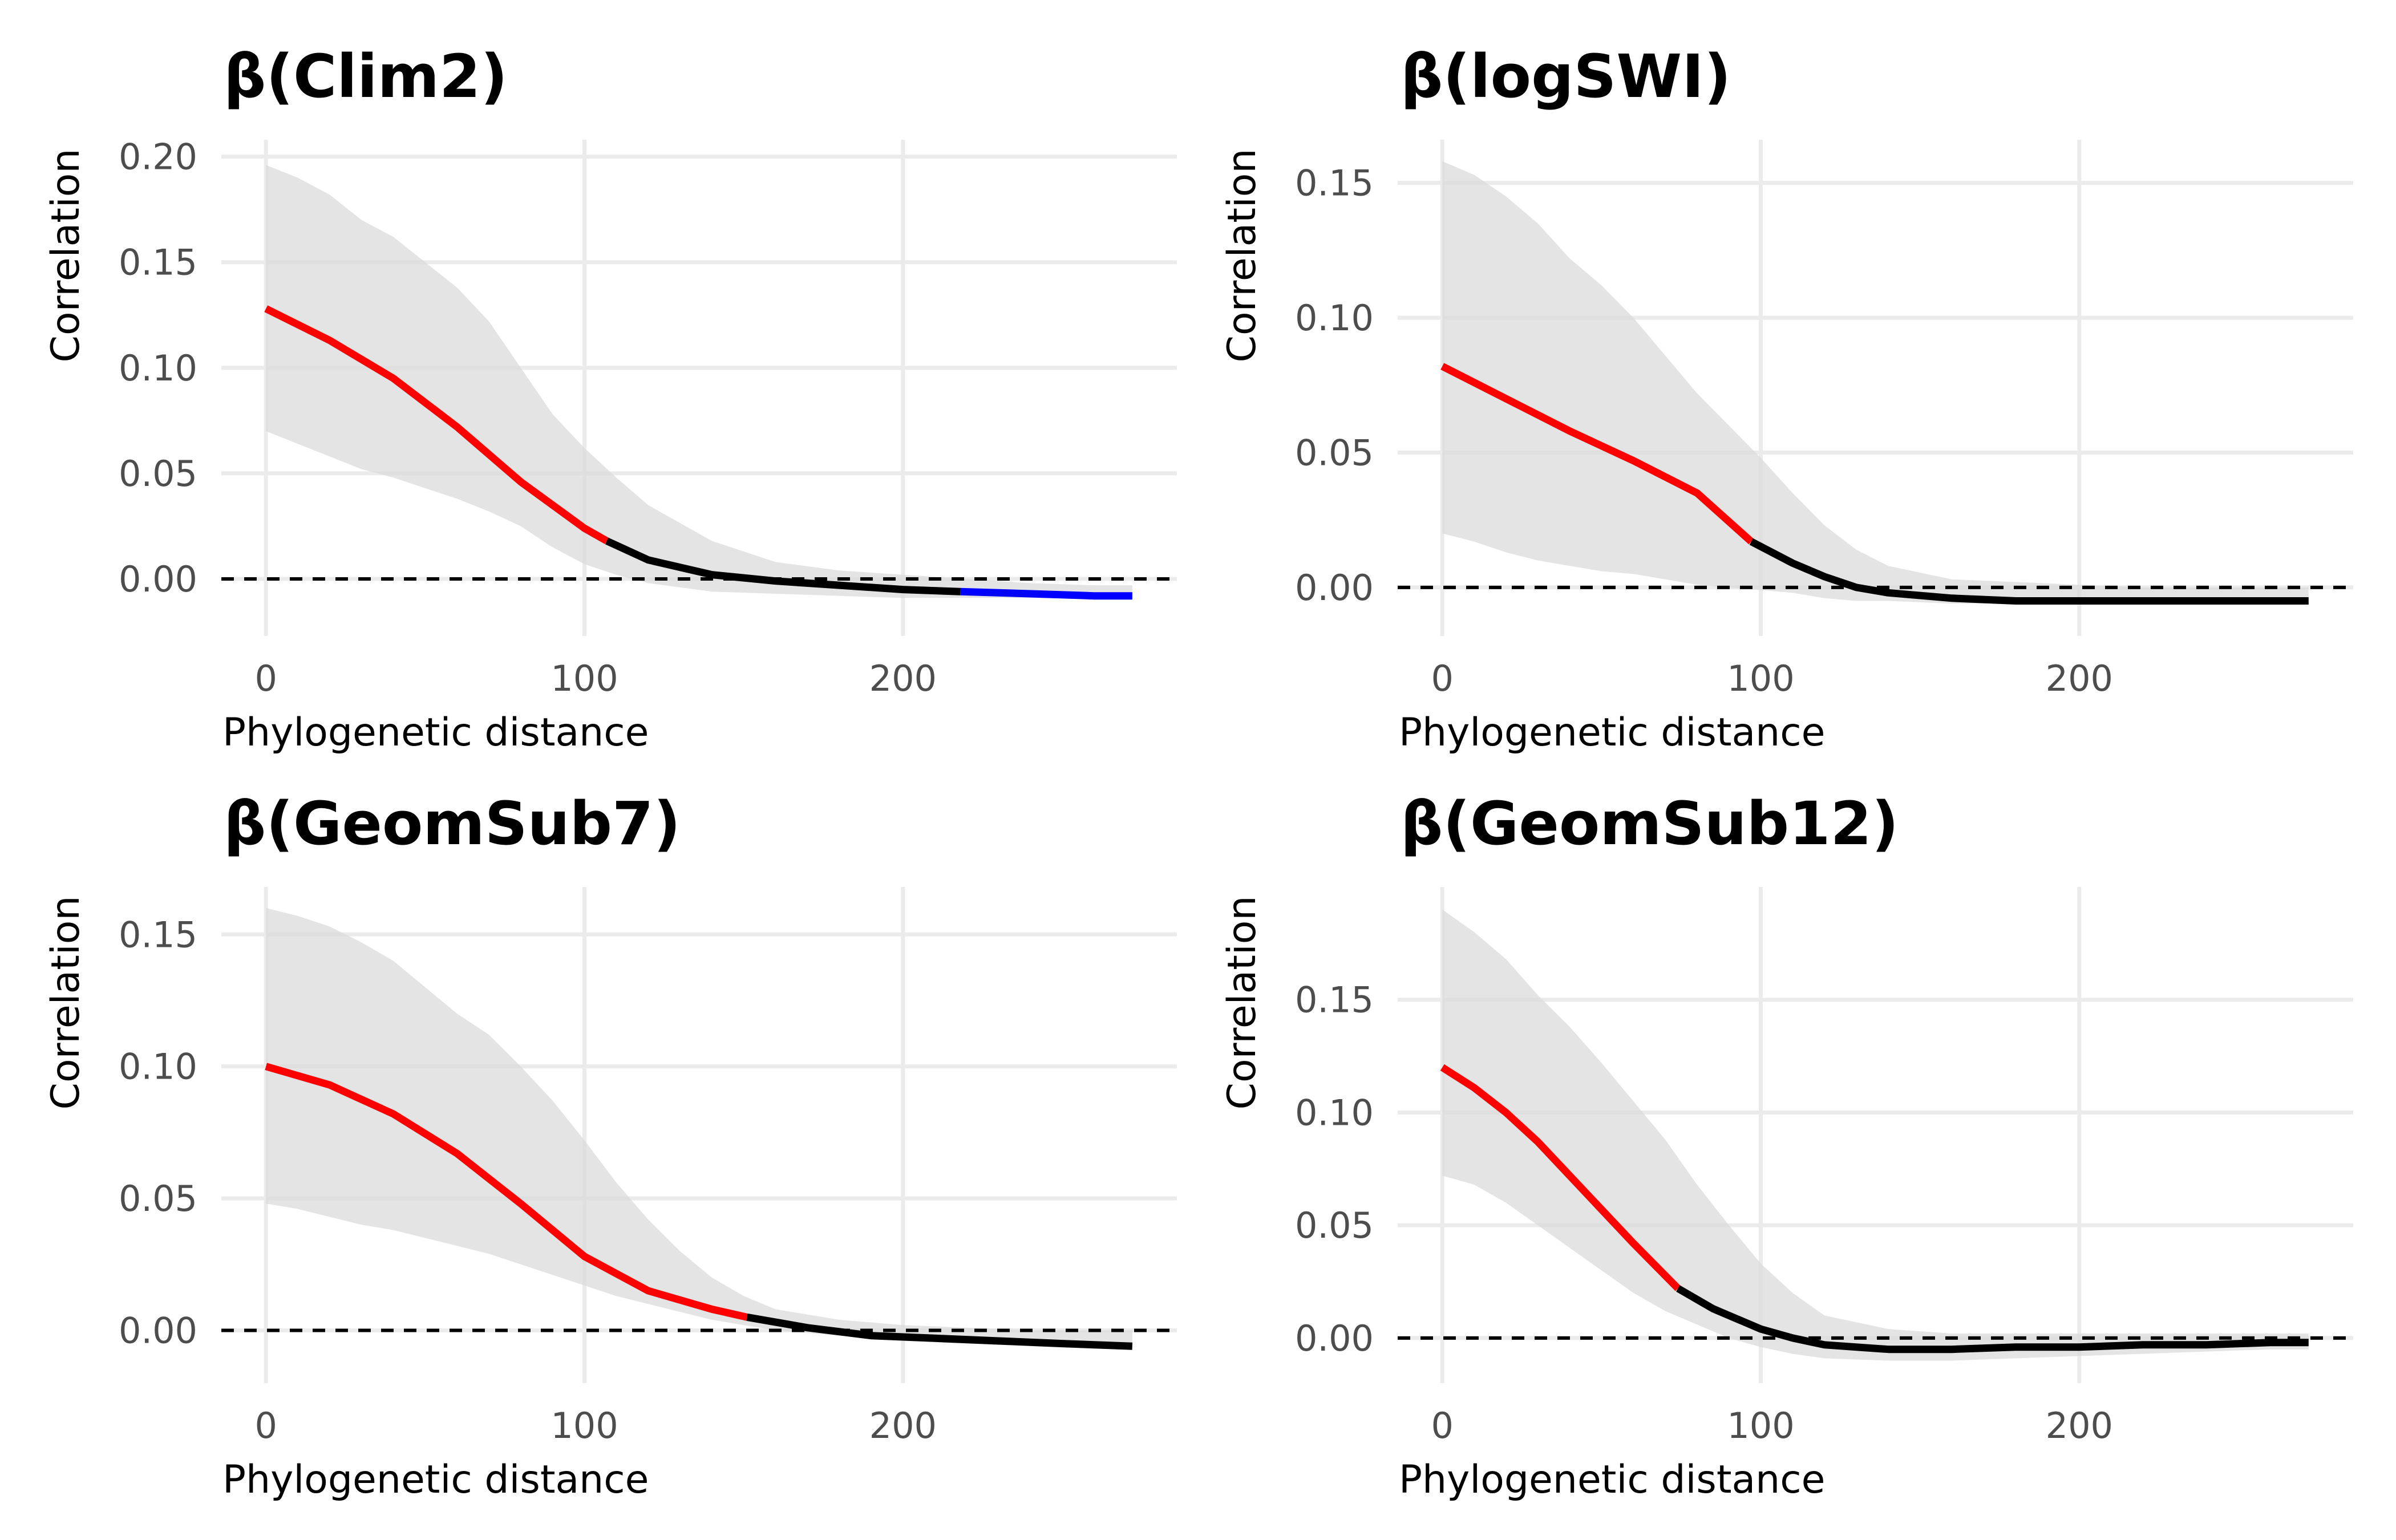 The height and width of the screenshot is (1540, 2396). What do you see at coordinates (158, 157) in the screenshot?
I see `y-tick-label: 0.20` at bounding box center [158, 157].